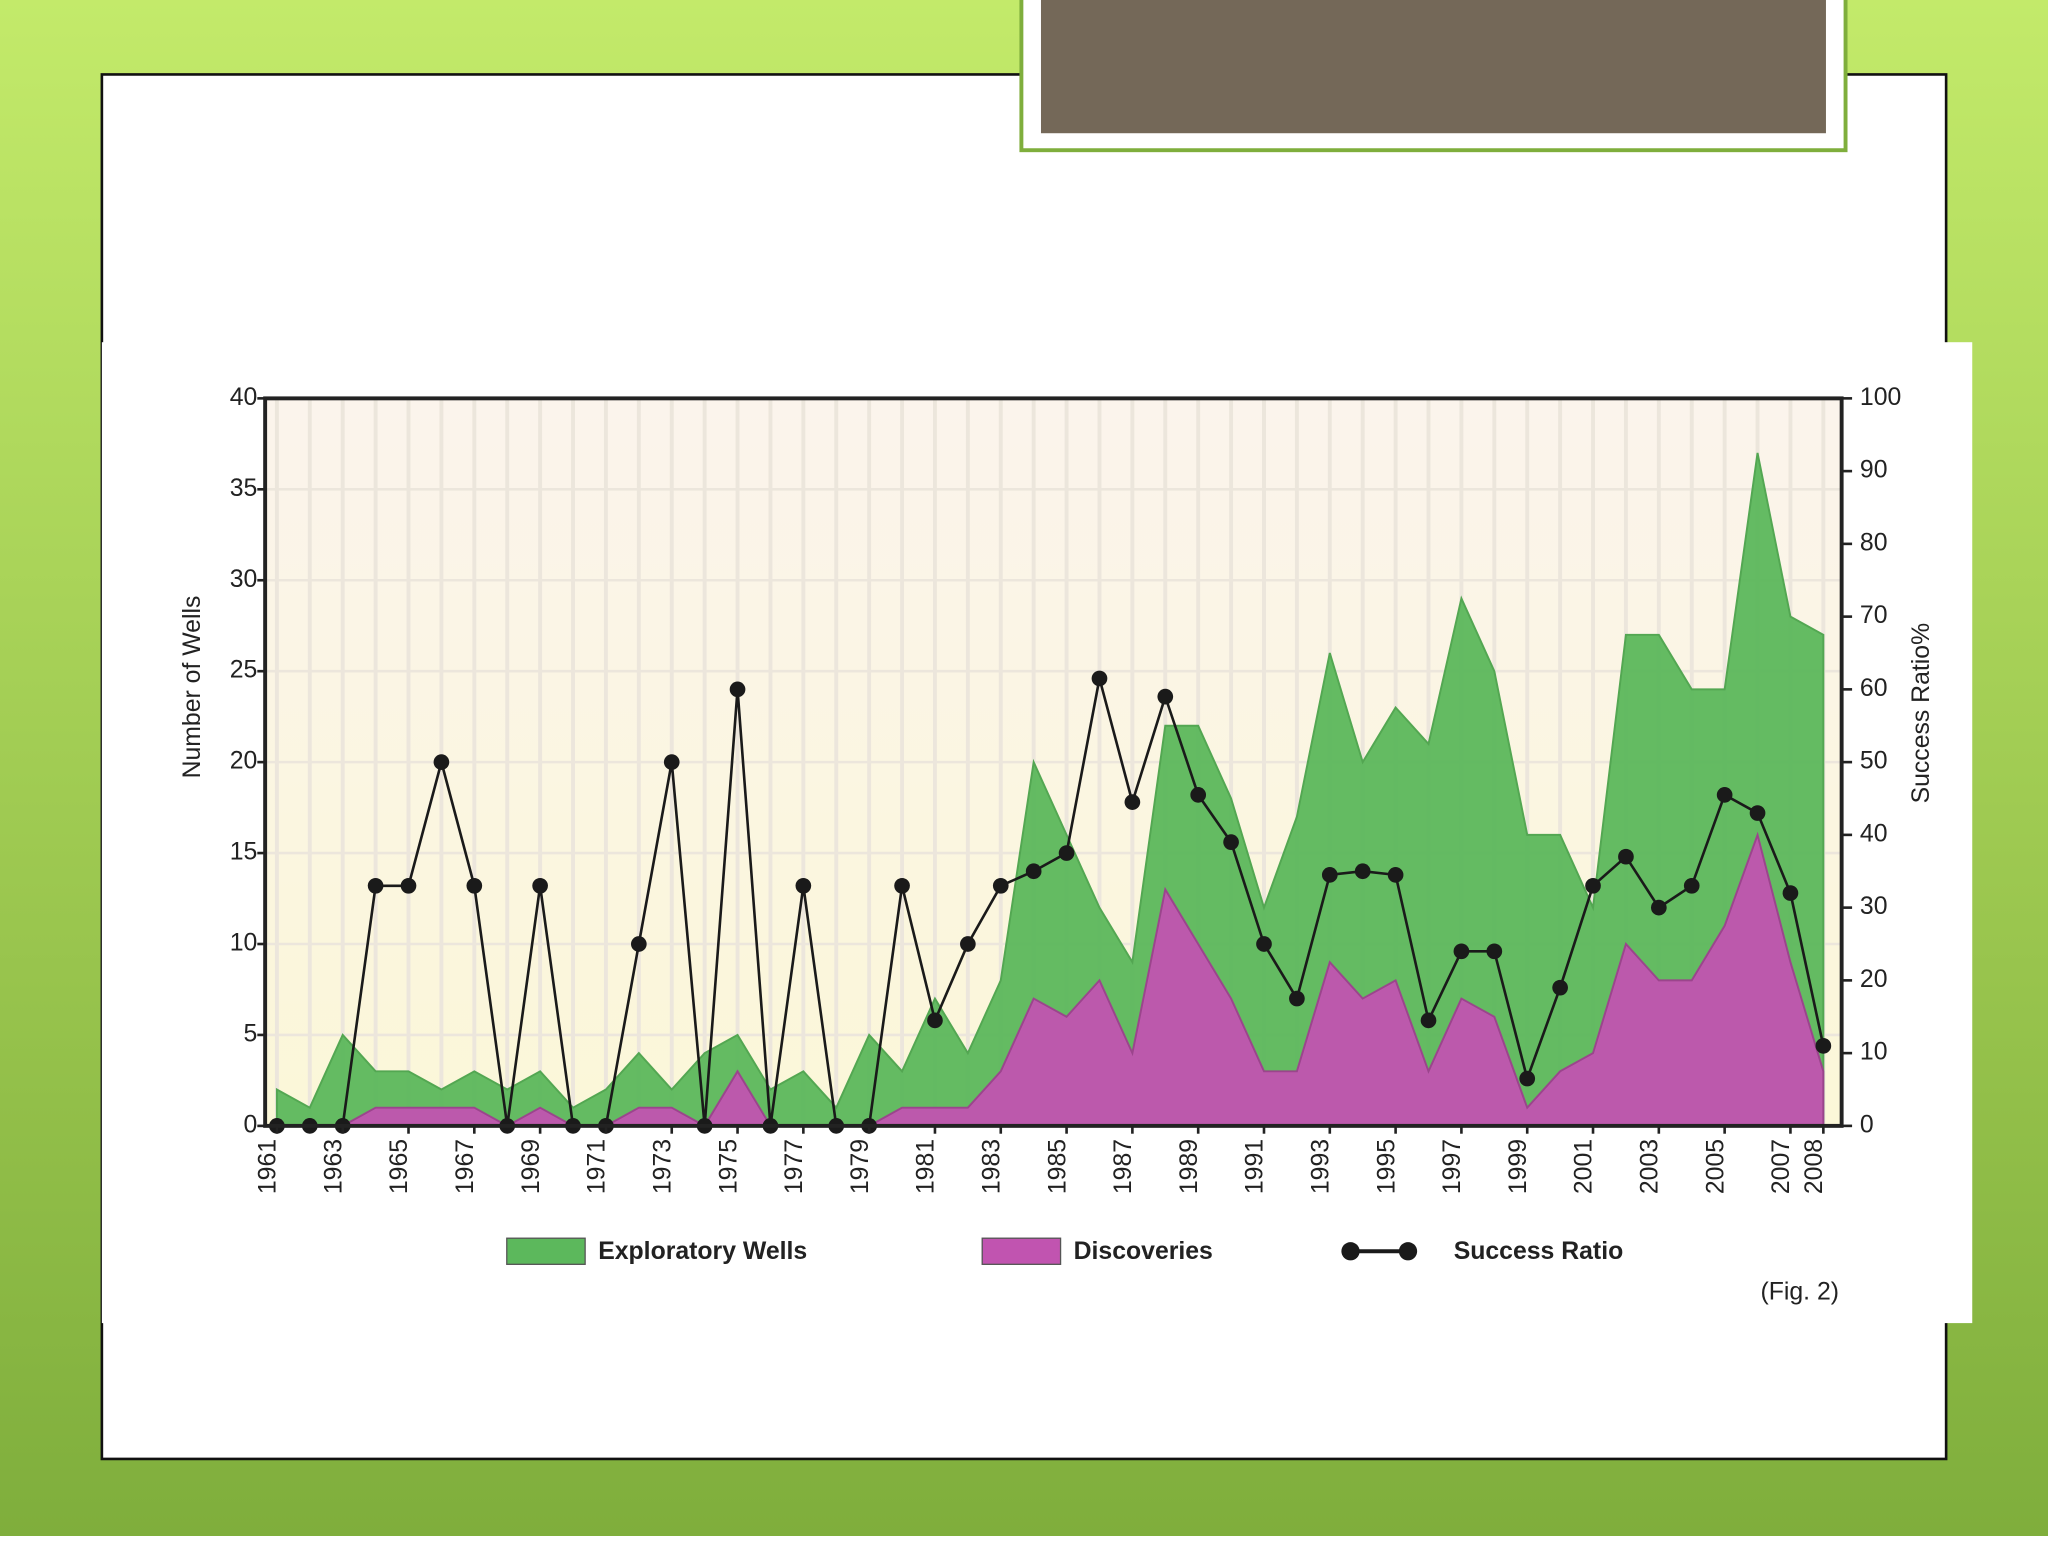 Image resolution: width=2048 pixels, height=1541 pixels. I want to click on x-tick-label: 1961, so click(268, 1166).